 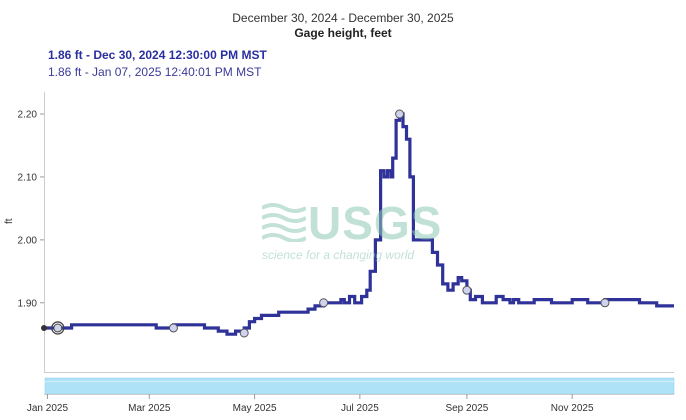 I want to click on chart-title: Gage height, feet, so click(x=343, y=33).